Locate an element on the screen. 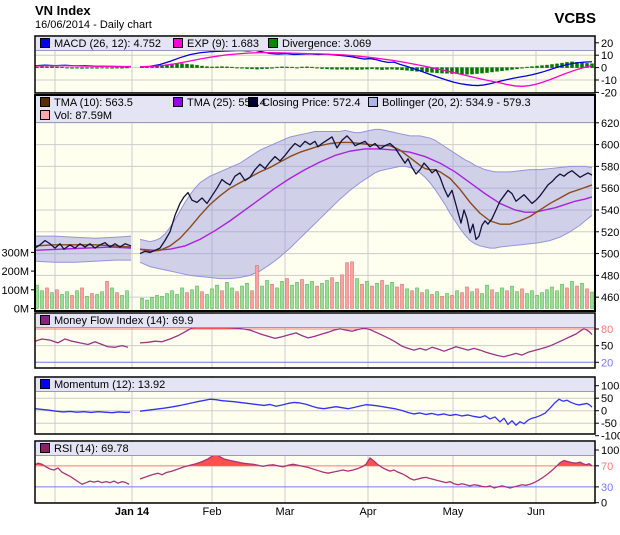 The height and width of the screenshot is (535, 620). legend-label: EXP (9): 1.683 is located at coordinates (223, 44).